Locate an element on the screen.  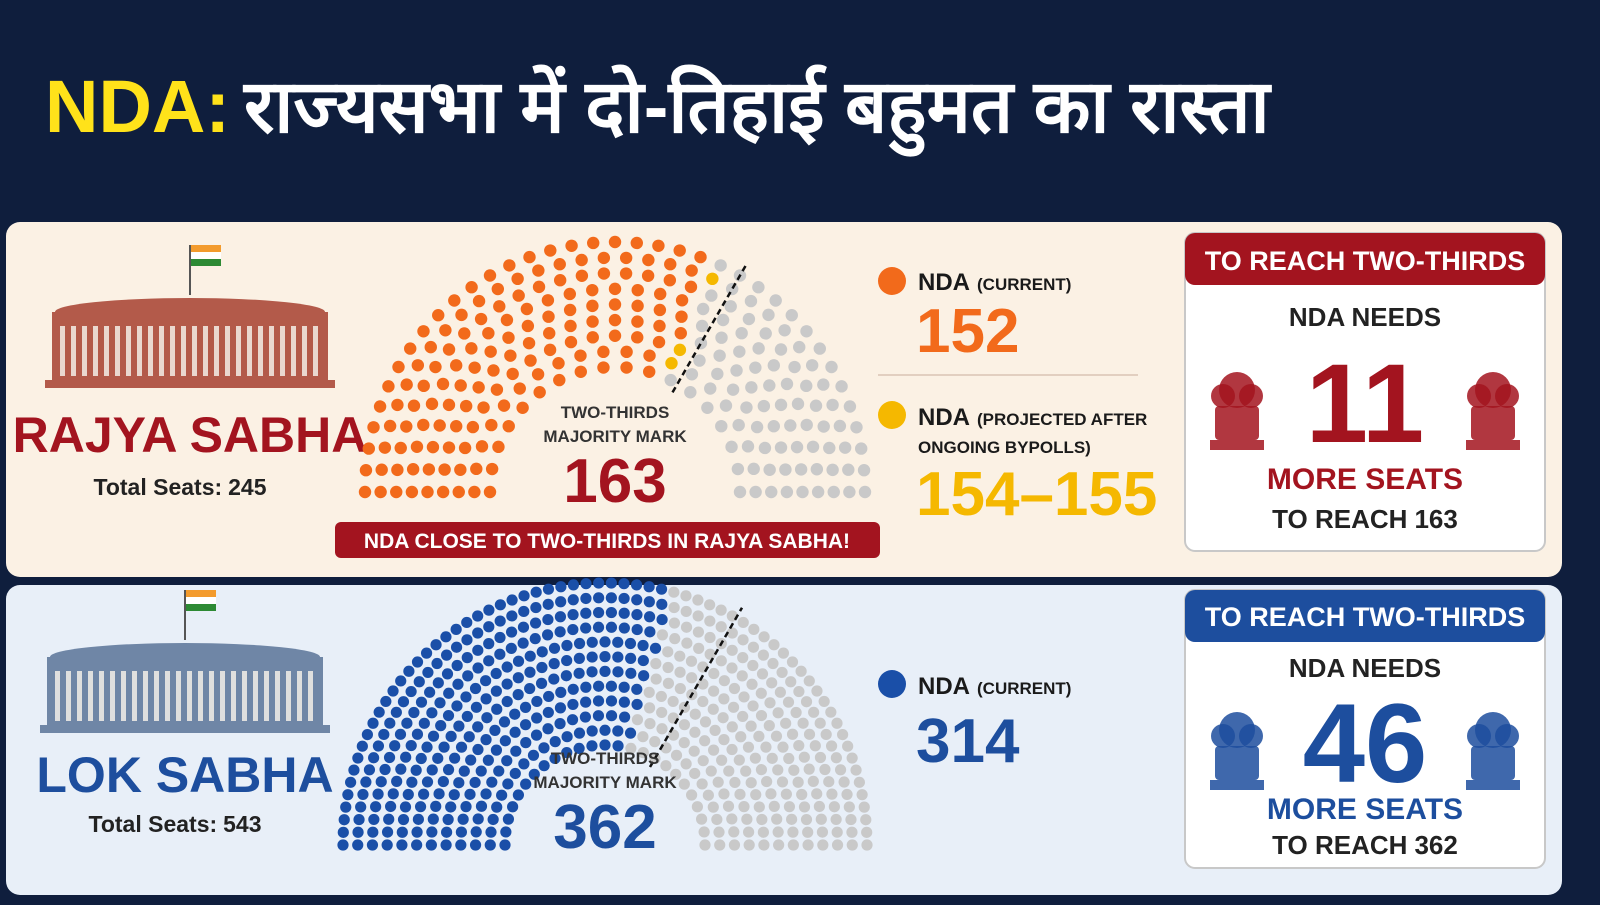
needs-box-header is located at coordinates (1365, 259).